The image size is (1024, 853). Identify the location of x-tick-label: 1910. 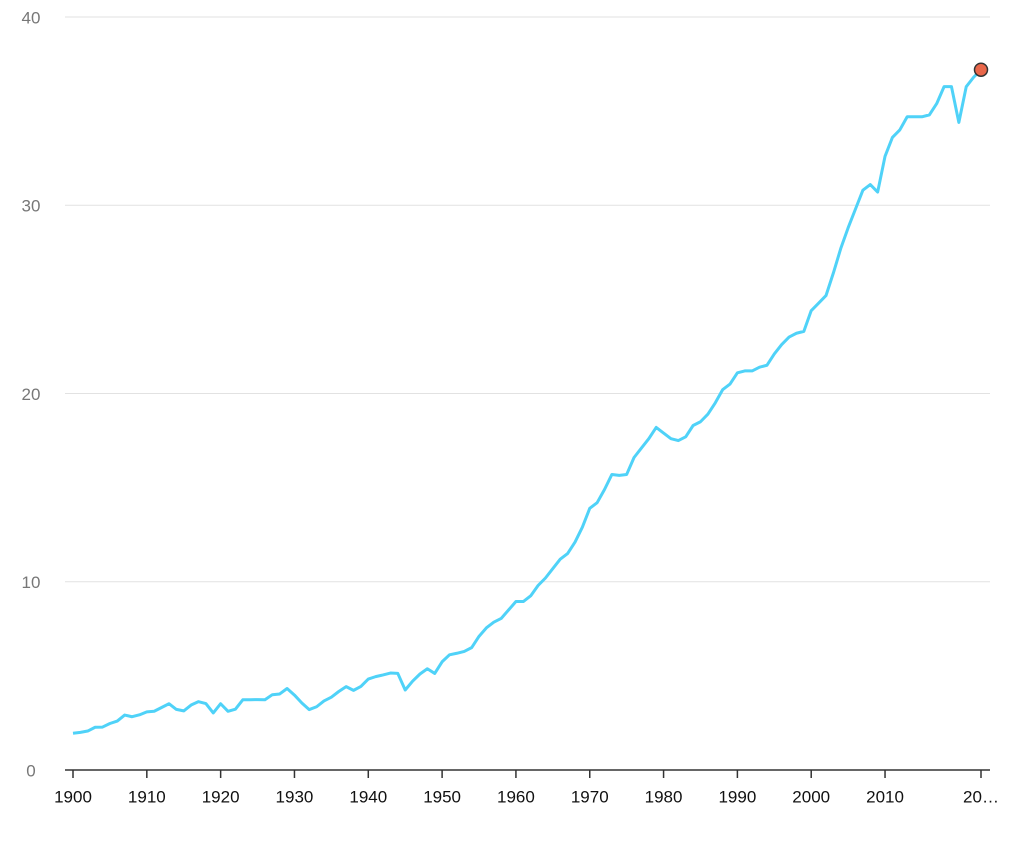
(147, 796).